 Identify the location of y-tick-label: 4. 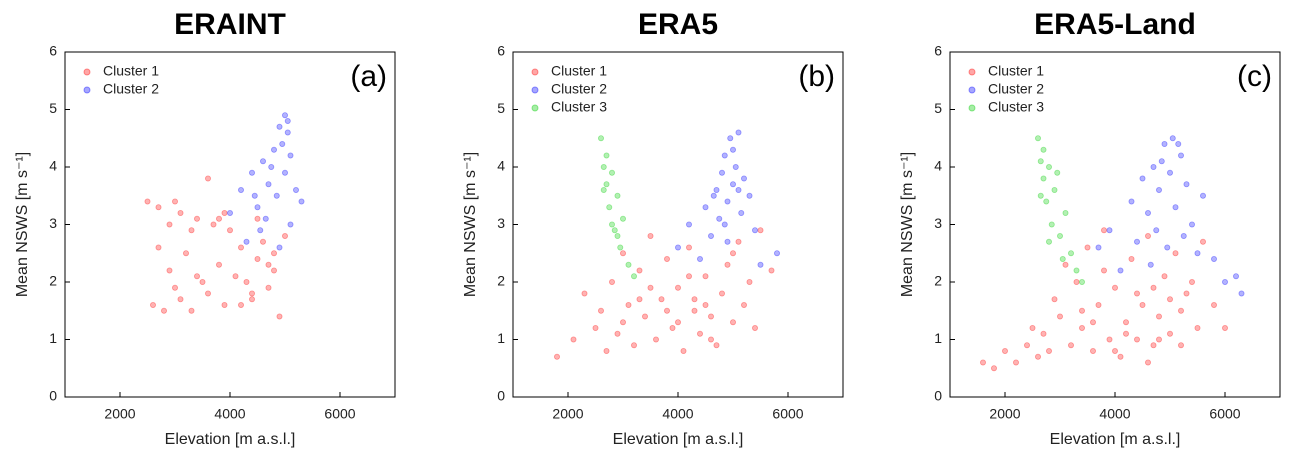
(501, 166).